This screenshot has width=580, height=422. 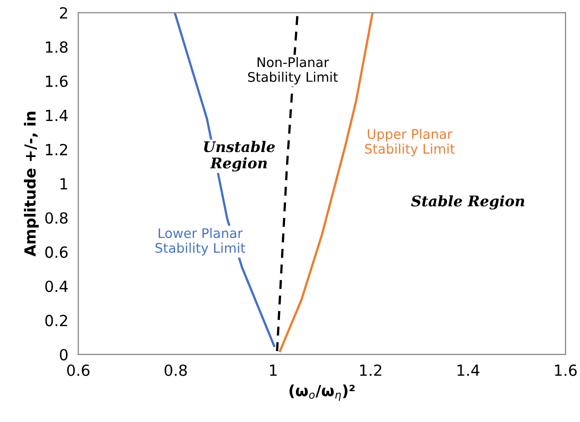 What do you see at coordinates (467, 202) in the screenshot?
I see `annotation: Stable Region` at bounding box center [467, 202].